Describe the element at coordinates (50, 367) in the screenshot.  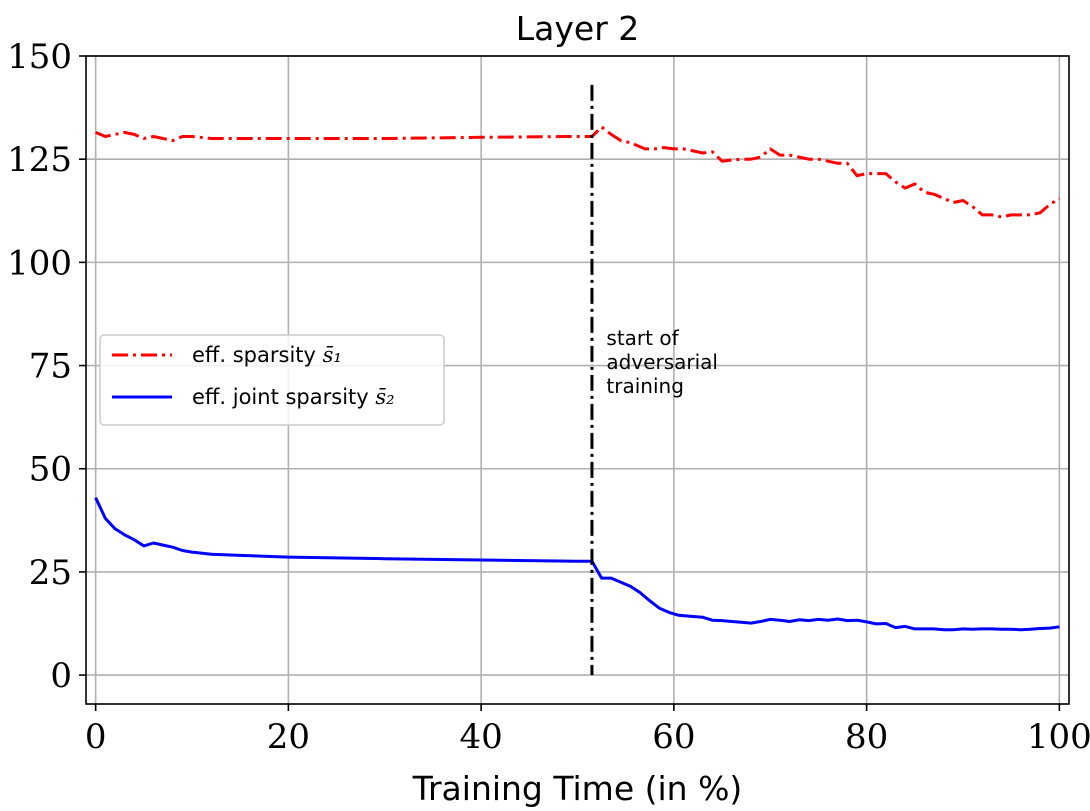
I see `y-tick-label: 75` at that location.